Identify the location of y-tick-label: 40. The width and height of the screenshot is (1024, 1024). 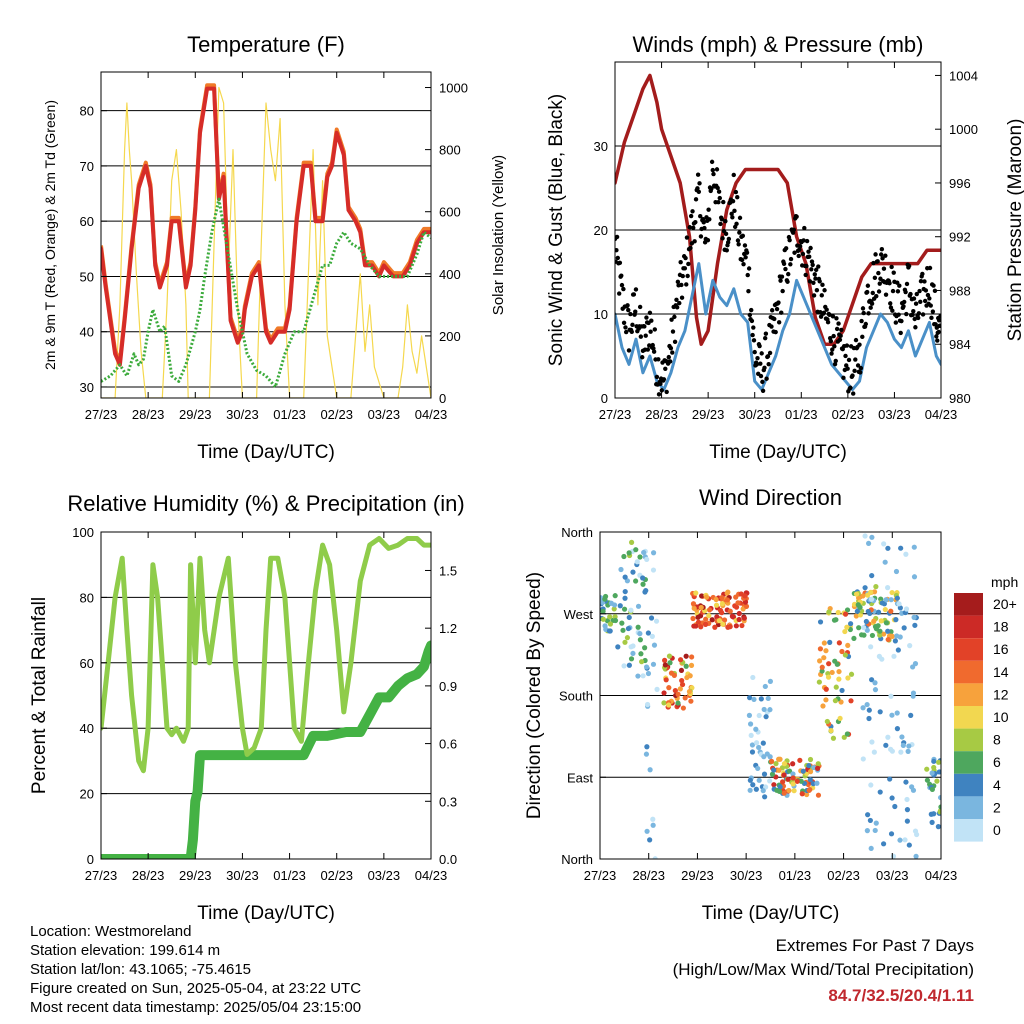
(87, 332).